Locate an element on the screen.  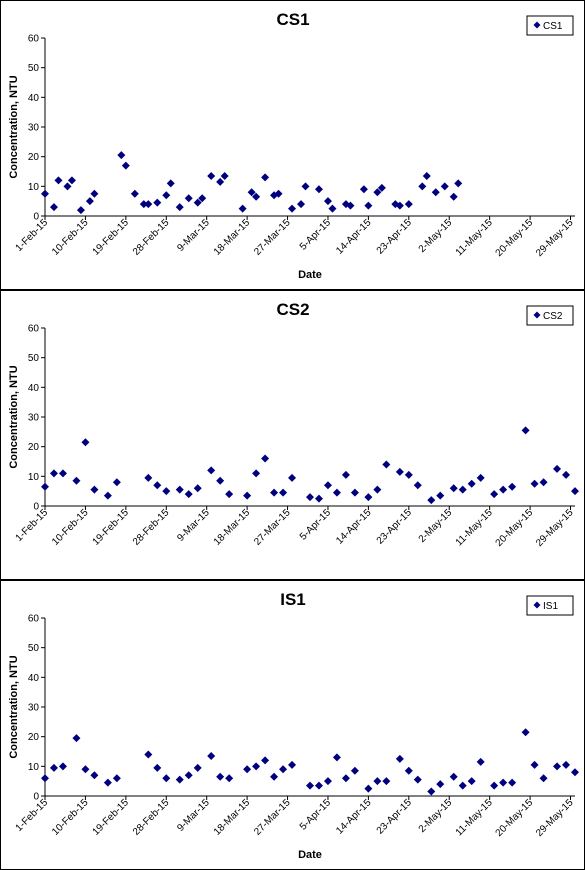
x-tick-label: 2-May-15 is located at coordinates (436, 526).